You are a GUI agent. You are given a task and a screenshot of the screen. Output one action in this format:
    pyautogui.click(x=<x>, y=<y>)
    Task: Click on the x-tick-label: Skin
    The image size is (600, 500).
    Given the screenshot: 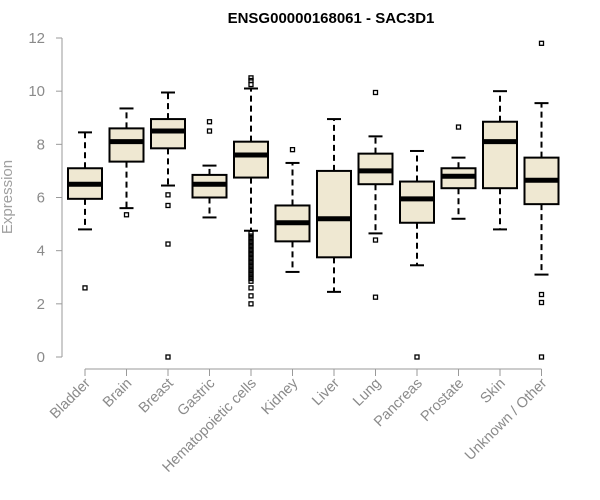 What is the action you would take?
    pyautogui.click(x=493, y=391)
    